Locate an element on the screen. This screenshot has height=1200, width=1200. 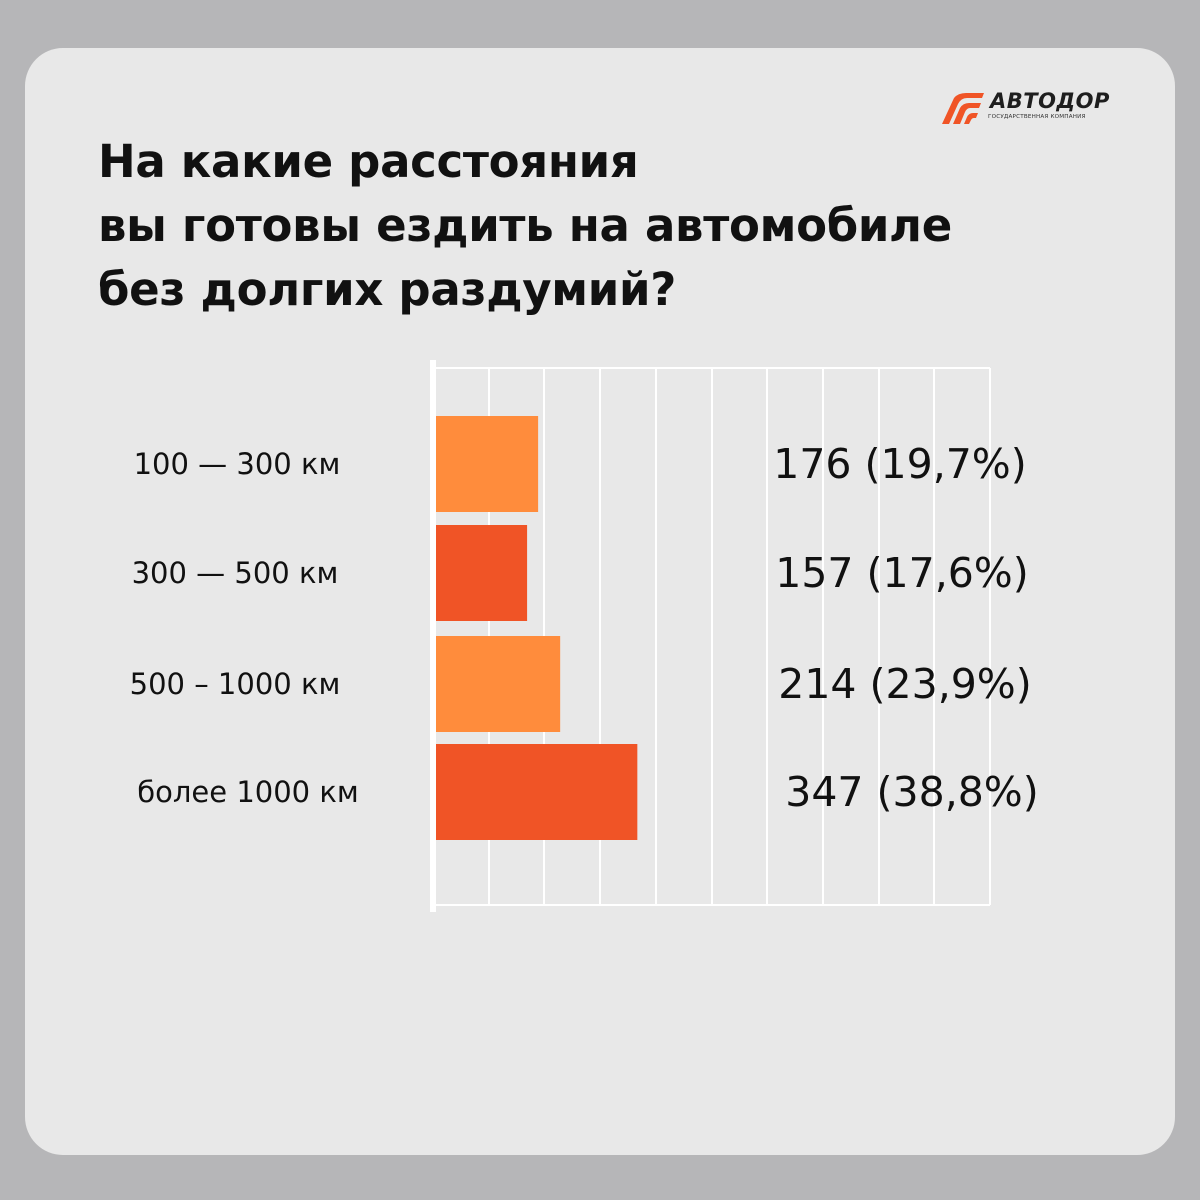
value-label: 157 (17,6%) is located at coordinates (902, 573).